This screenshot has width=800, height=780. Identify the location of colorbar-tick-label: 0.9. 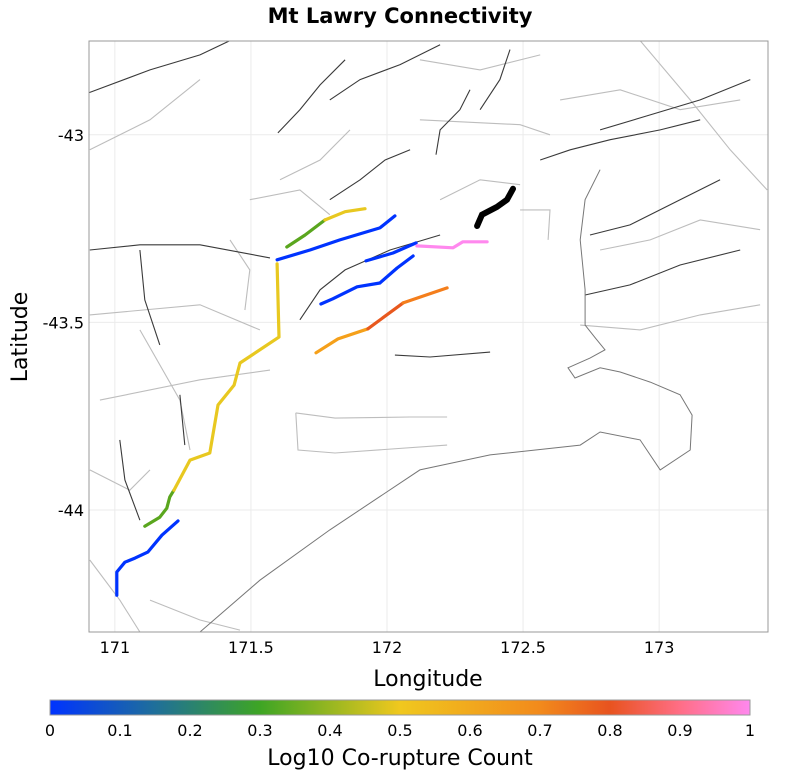
(679, 730).